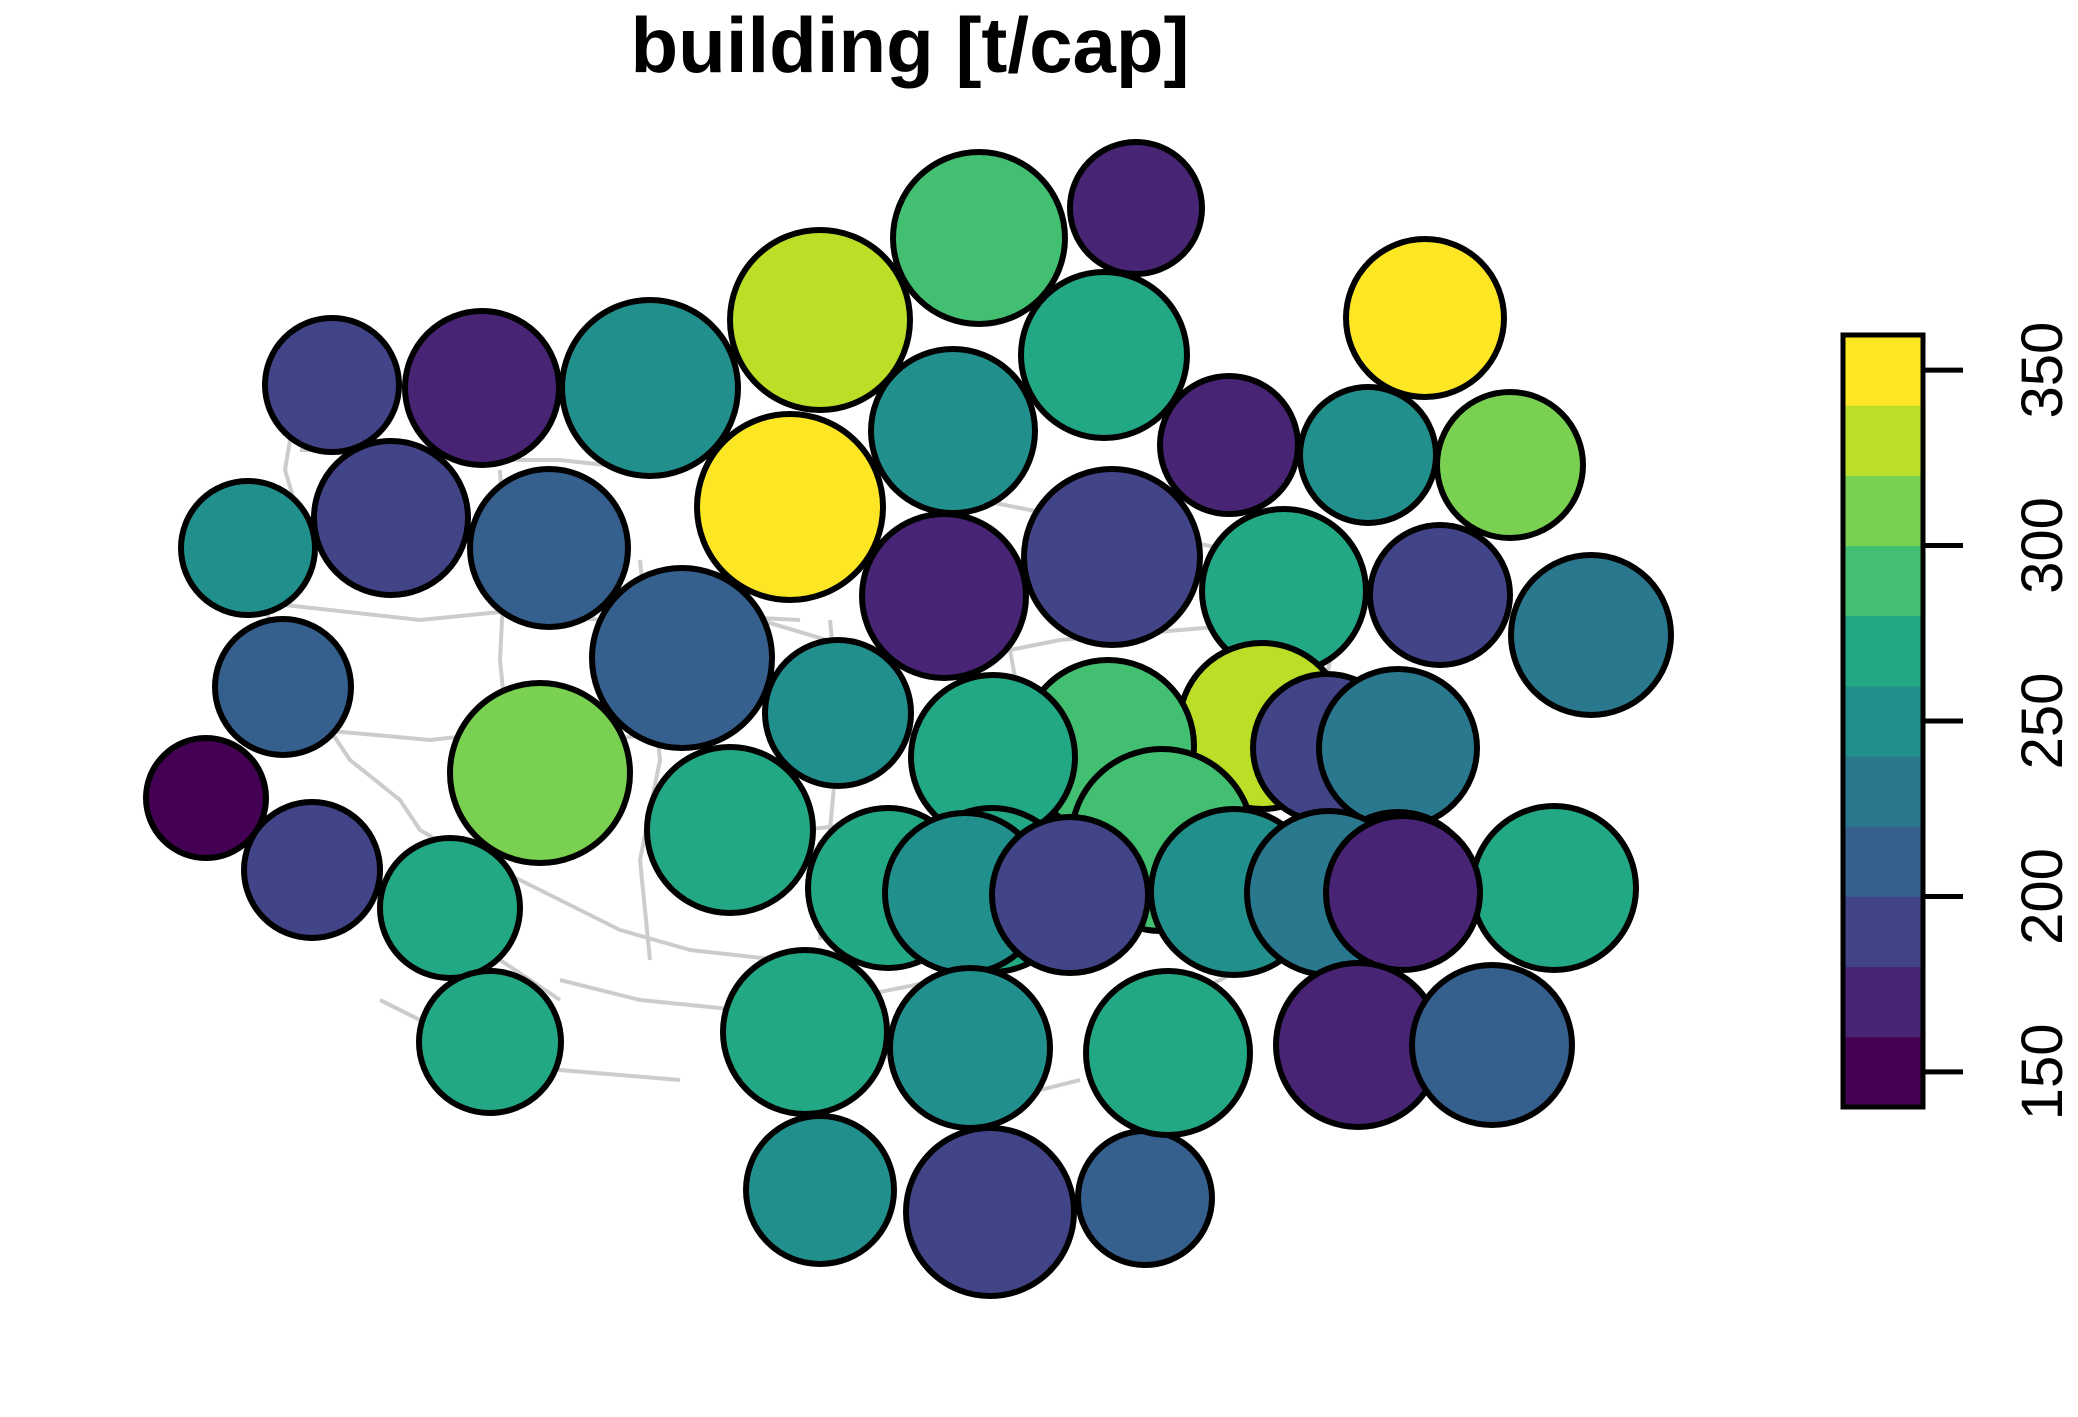 The height and width of the screenshot is (1417, 2078). I want to click on color-legend: 150 200 250 300 350, so click(1957, 721).